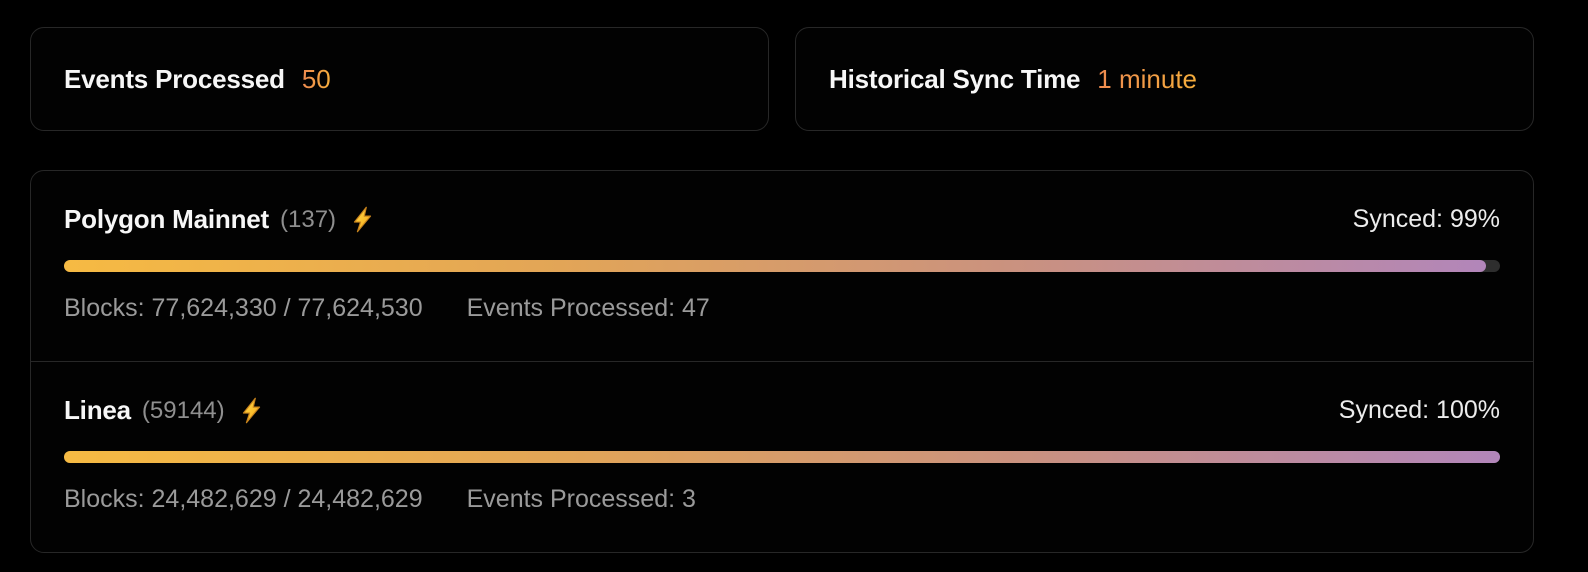  I want to click on synced-percent: Synced: 100%, so click(1419, 410).